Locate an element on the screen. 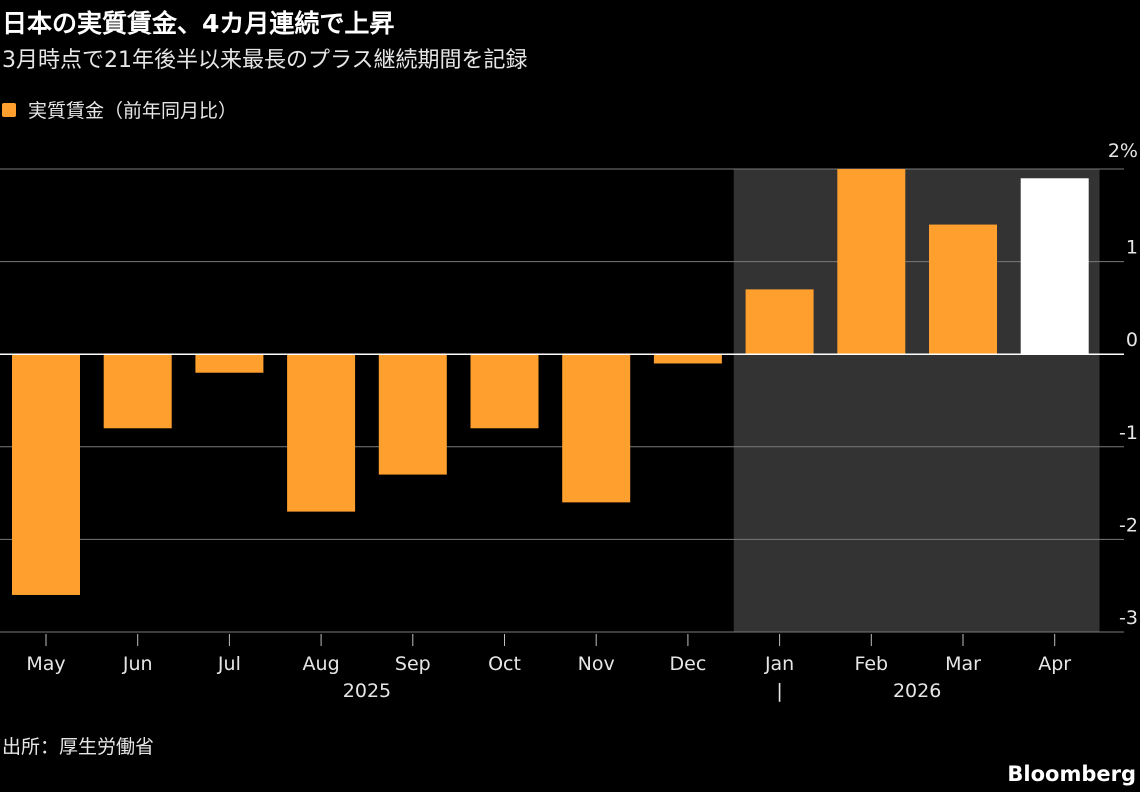 This screenshot has height=792, width=1140. y-tick-label: -1 is located at coordinates (1128, 433).